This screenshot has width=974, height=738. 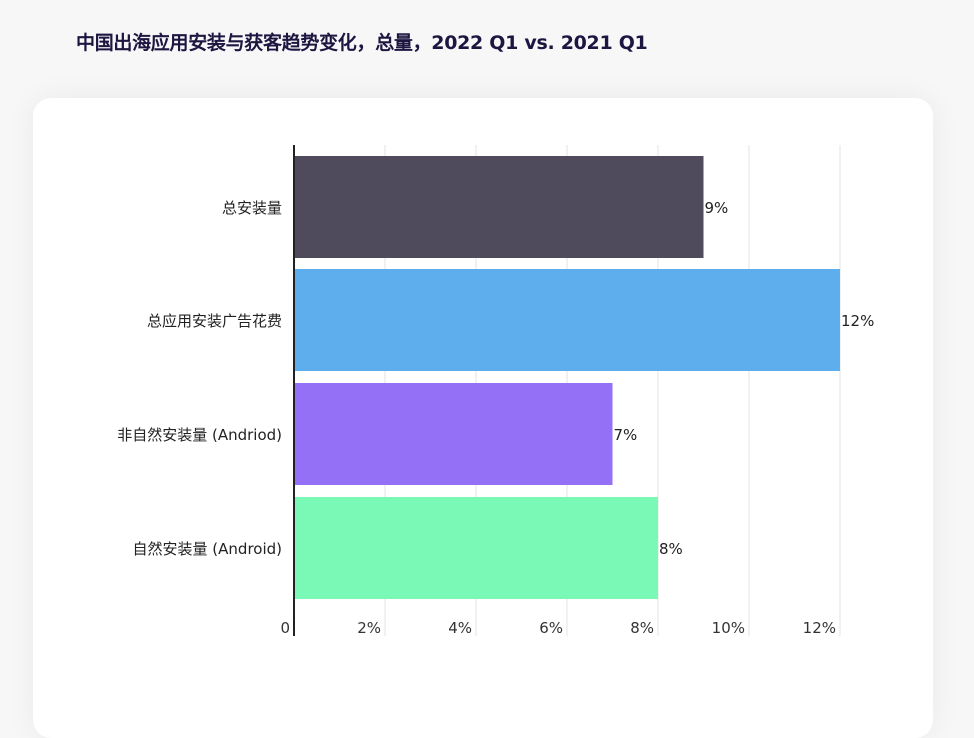 I want to click on data-label: 7%, so click(x=626, y=435).